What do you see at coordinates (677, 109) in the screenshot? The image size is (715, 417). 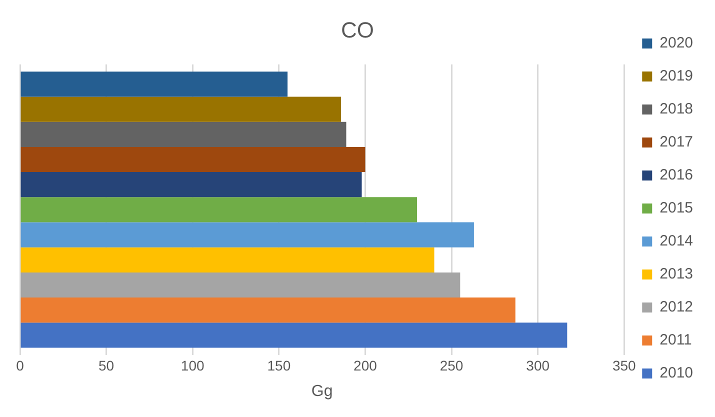 I see `legend-label: 2018` at bounding box center [677, 109].